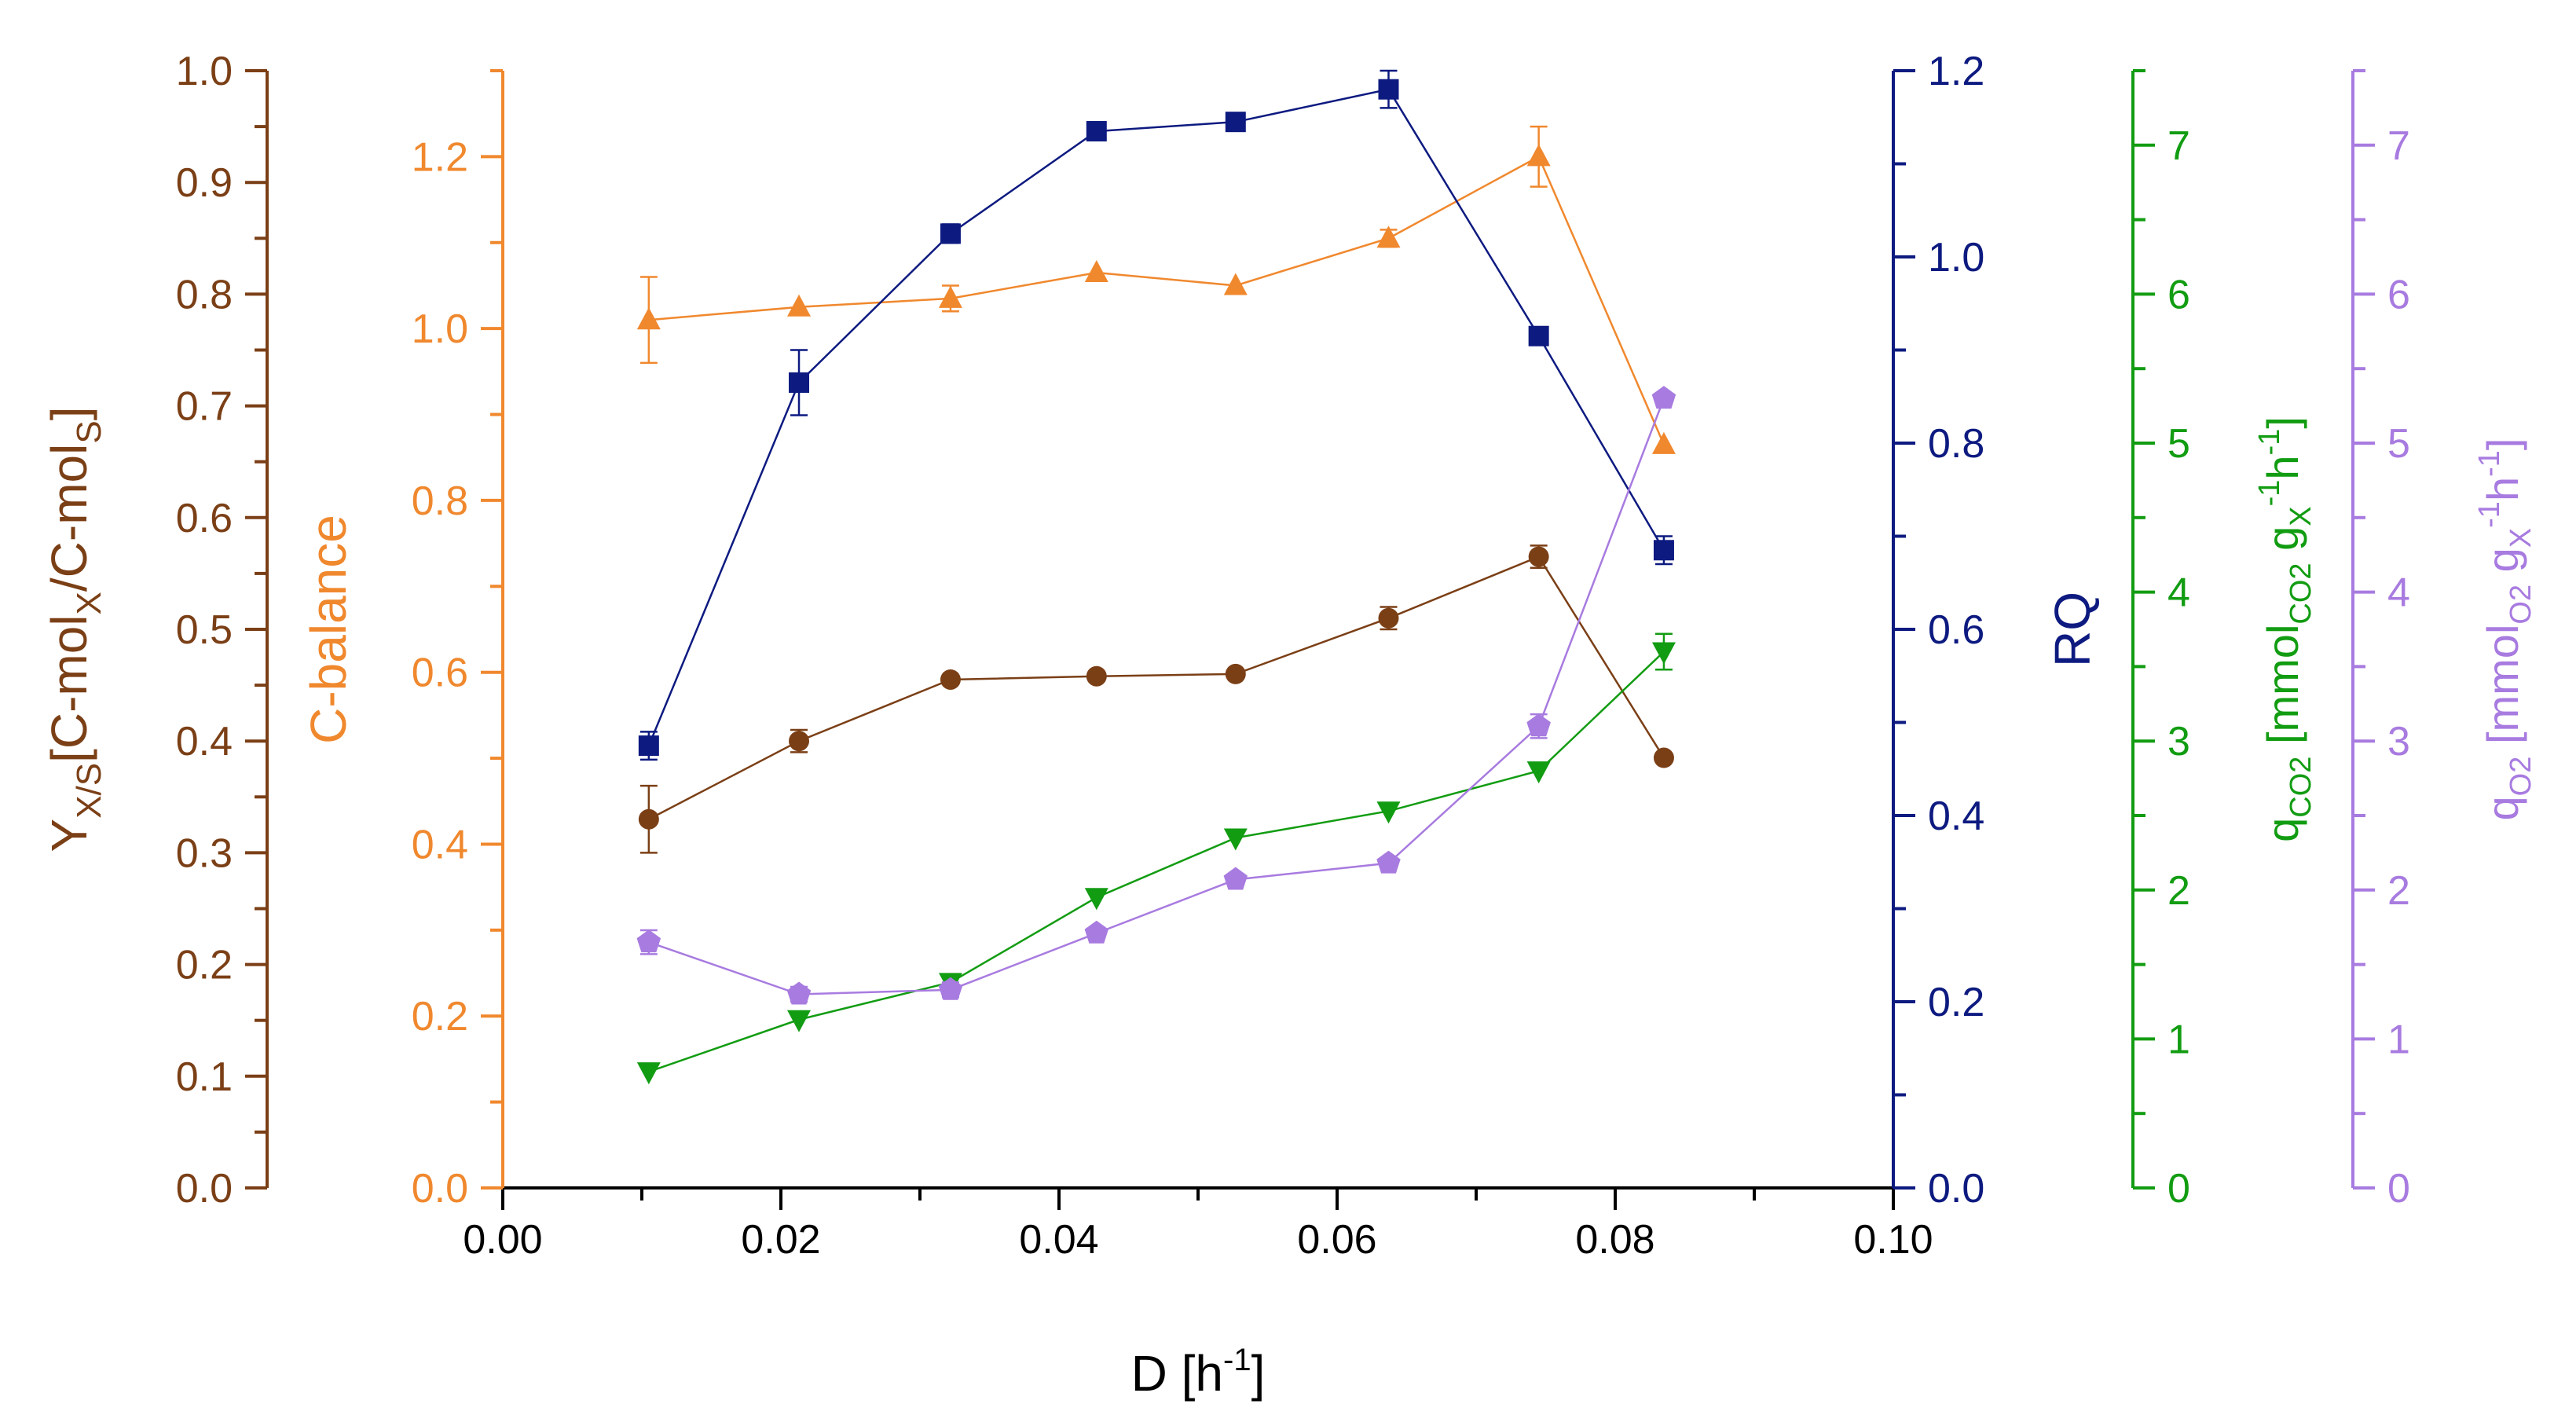 The image size is (2576, 1415). I want to click on rq-tick-label: 0.6, so click(1956, 630).